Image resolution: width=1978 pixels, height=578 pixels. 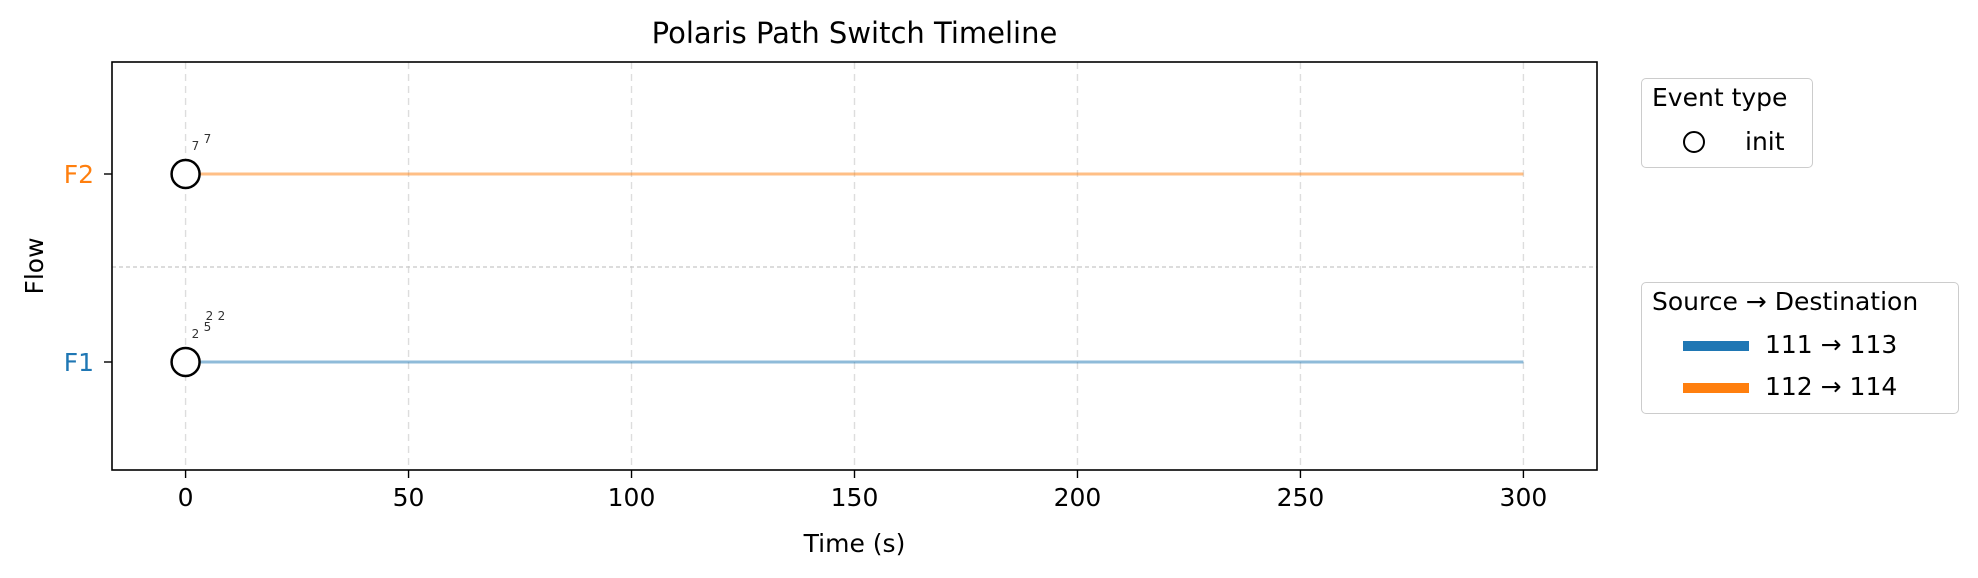 I want to click on event-type-legend-label-init: init, so click(x=1765, y=141).